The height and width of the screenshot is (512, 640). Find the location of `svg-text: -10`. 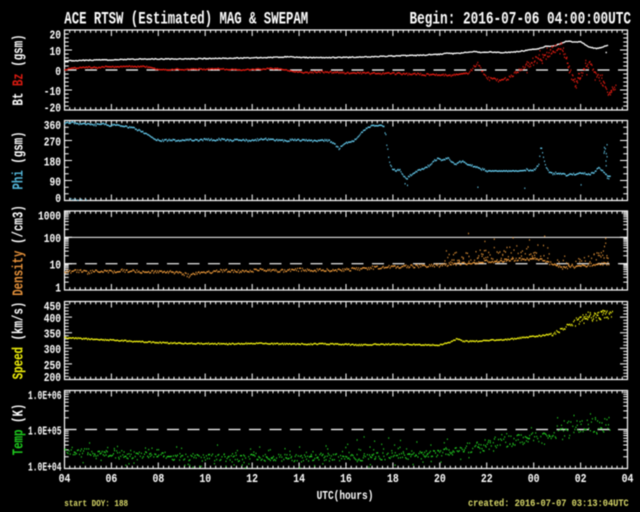

svg-text: -10 is located at coordinates (52, 92).